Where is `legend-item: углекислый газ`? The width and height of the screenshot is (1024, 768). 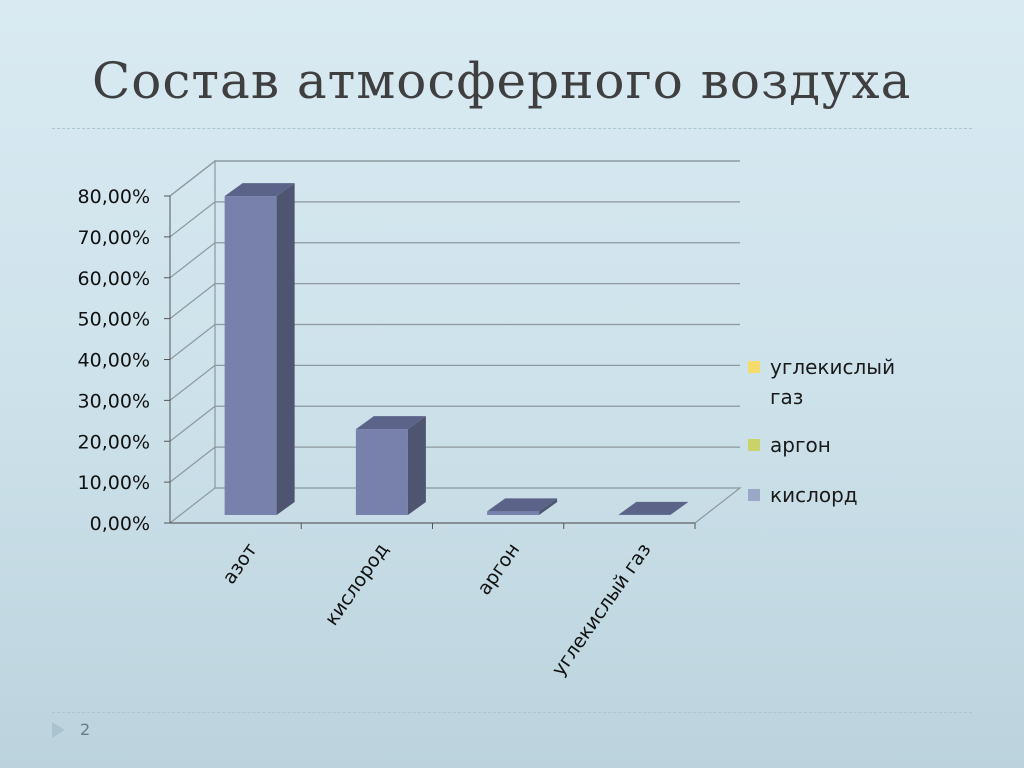 legend-item: углекислый газ is located at coordinates (838, 382).